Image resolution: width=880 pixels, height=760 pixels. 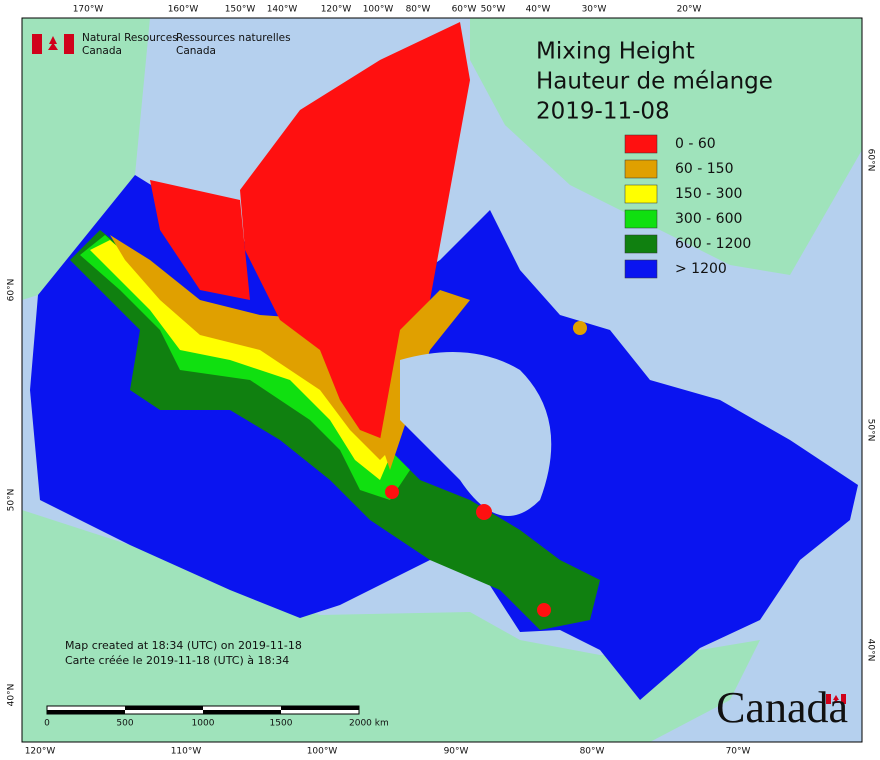 What do you see at coordinates (464, 10) in the screenshot?
I see `graticule-label: 60°W` at bounding box center [464, 10].